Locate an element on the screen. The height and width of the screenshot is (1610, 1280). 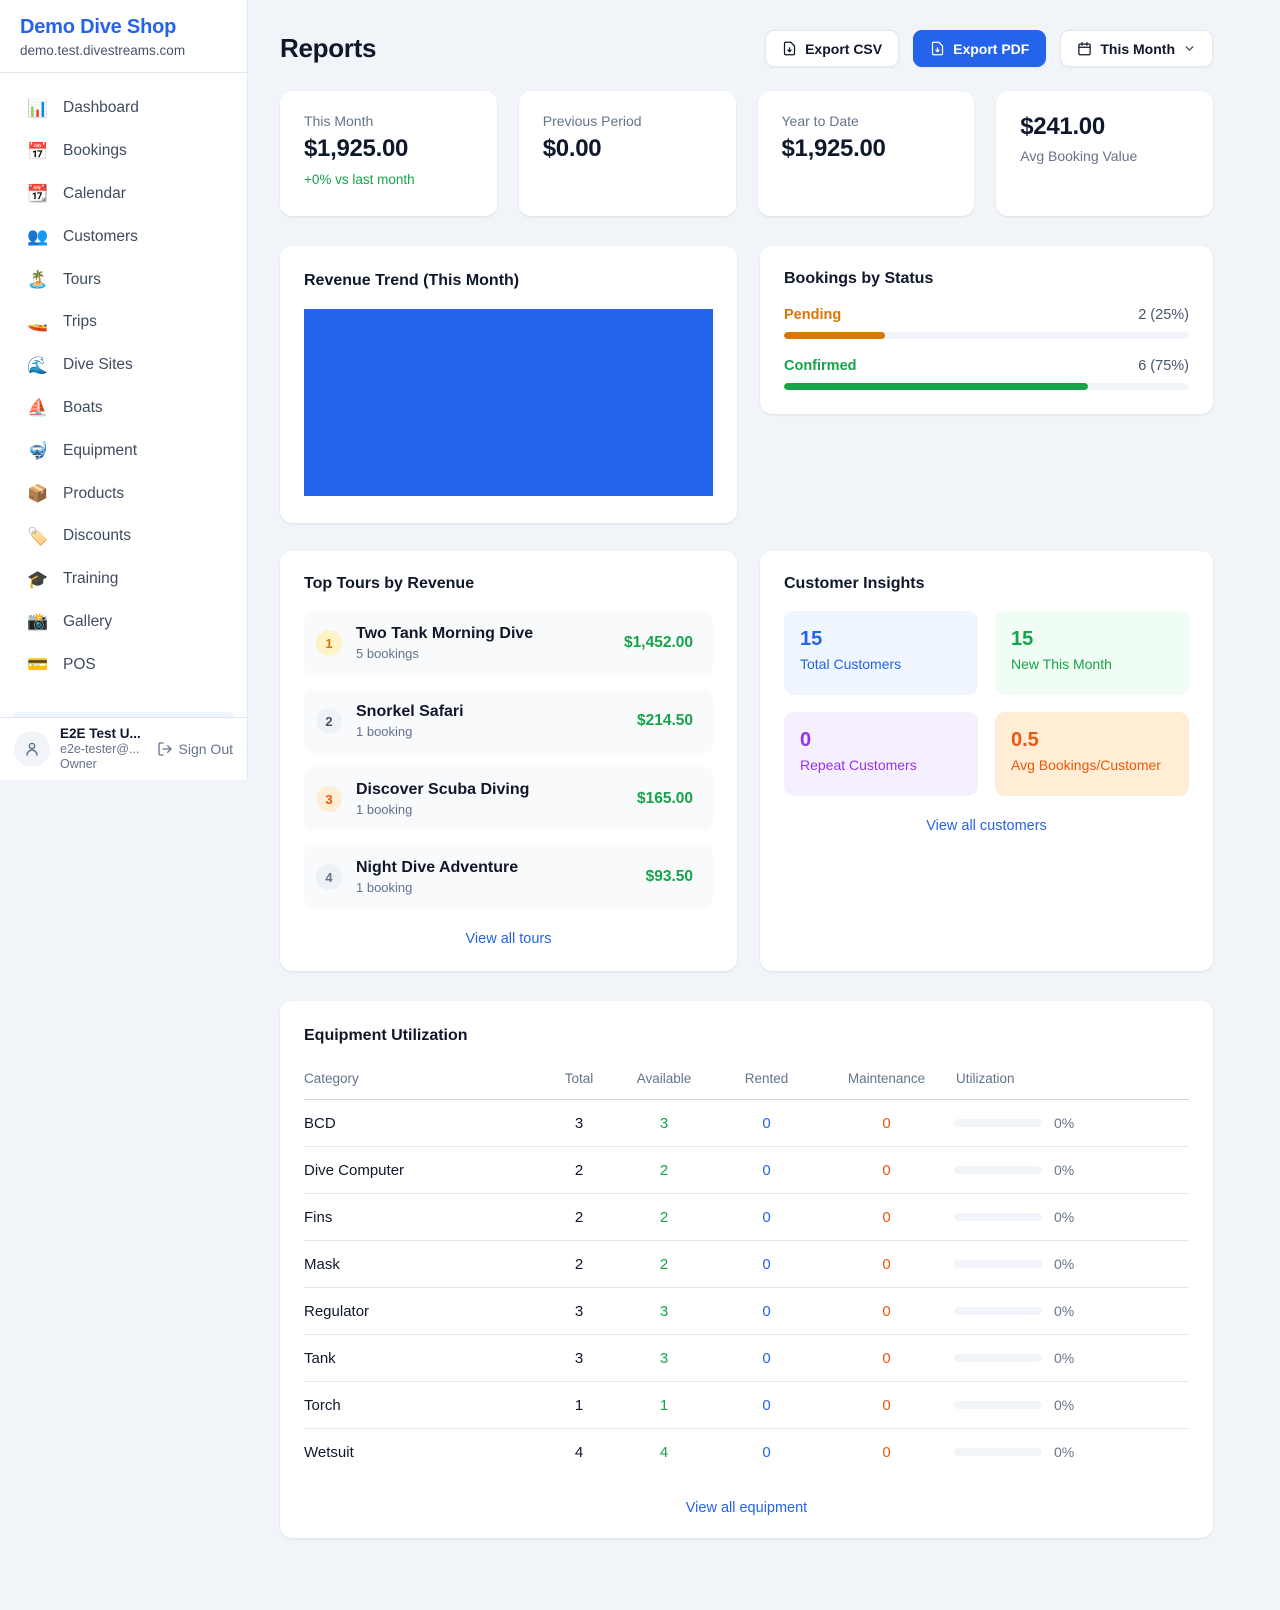
view-all-customers-link: View all customers is located at coordinates (986, 826).